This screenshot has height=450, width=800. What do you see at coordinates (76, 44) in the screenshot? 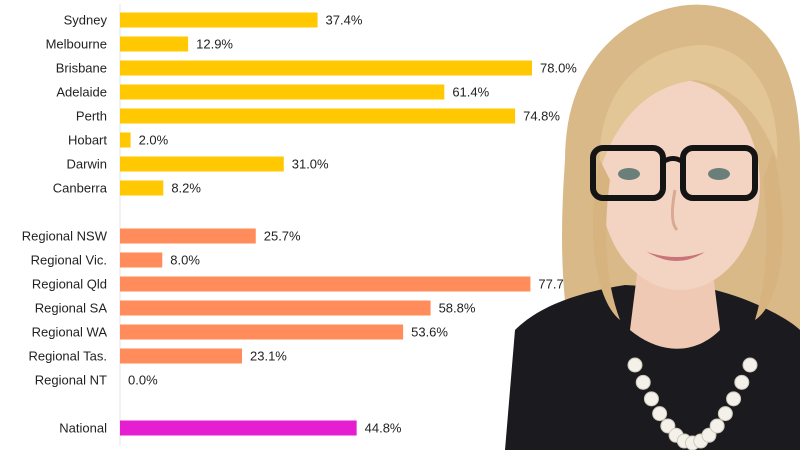
I see `category-label: Melbourne` at bounding box center [76, 44].